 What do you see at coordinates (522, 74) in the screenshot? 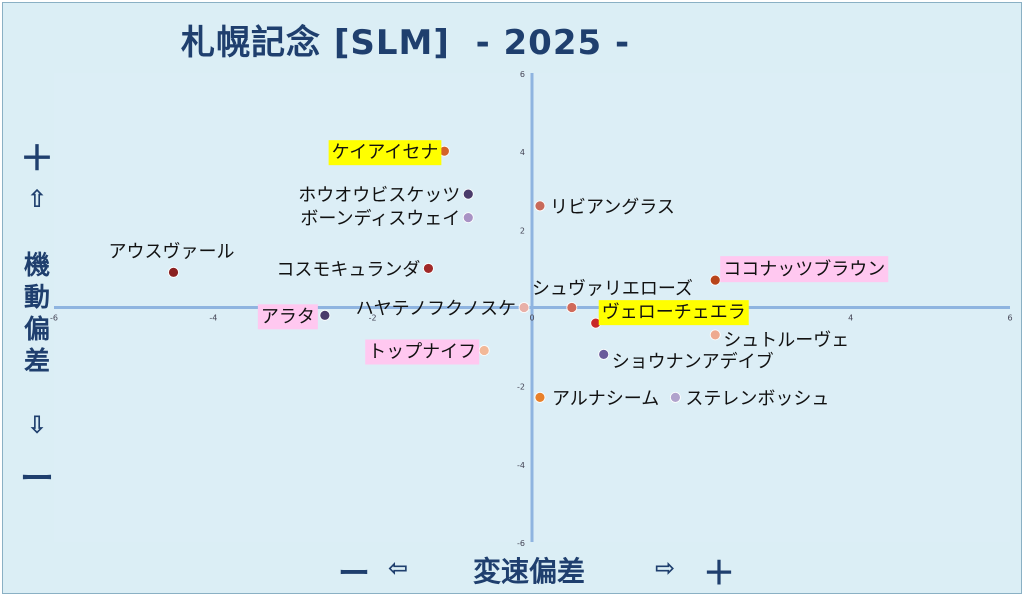
I see `y-tick-label: 6` at bounding box center [522, 74].